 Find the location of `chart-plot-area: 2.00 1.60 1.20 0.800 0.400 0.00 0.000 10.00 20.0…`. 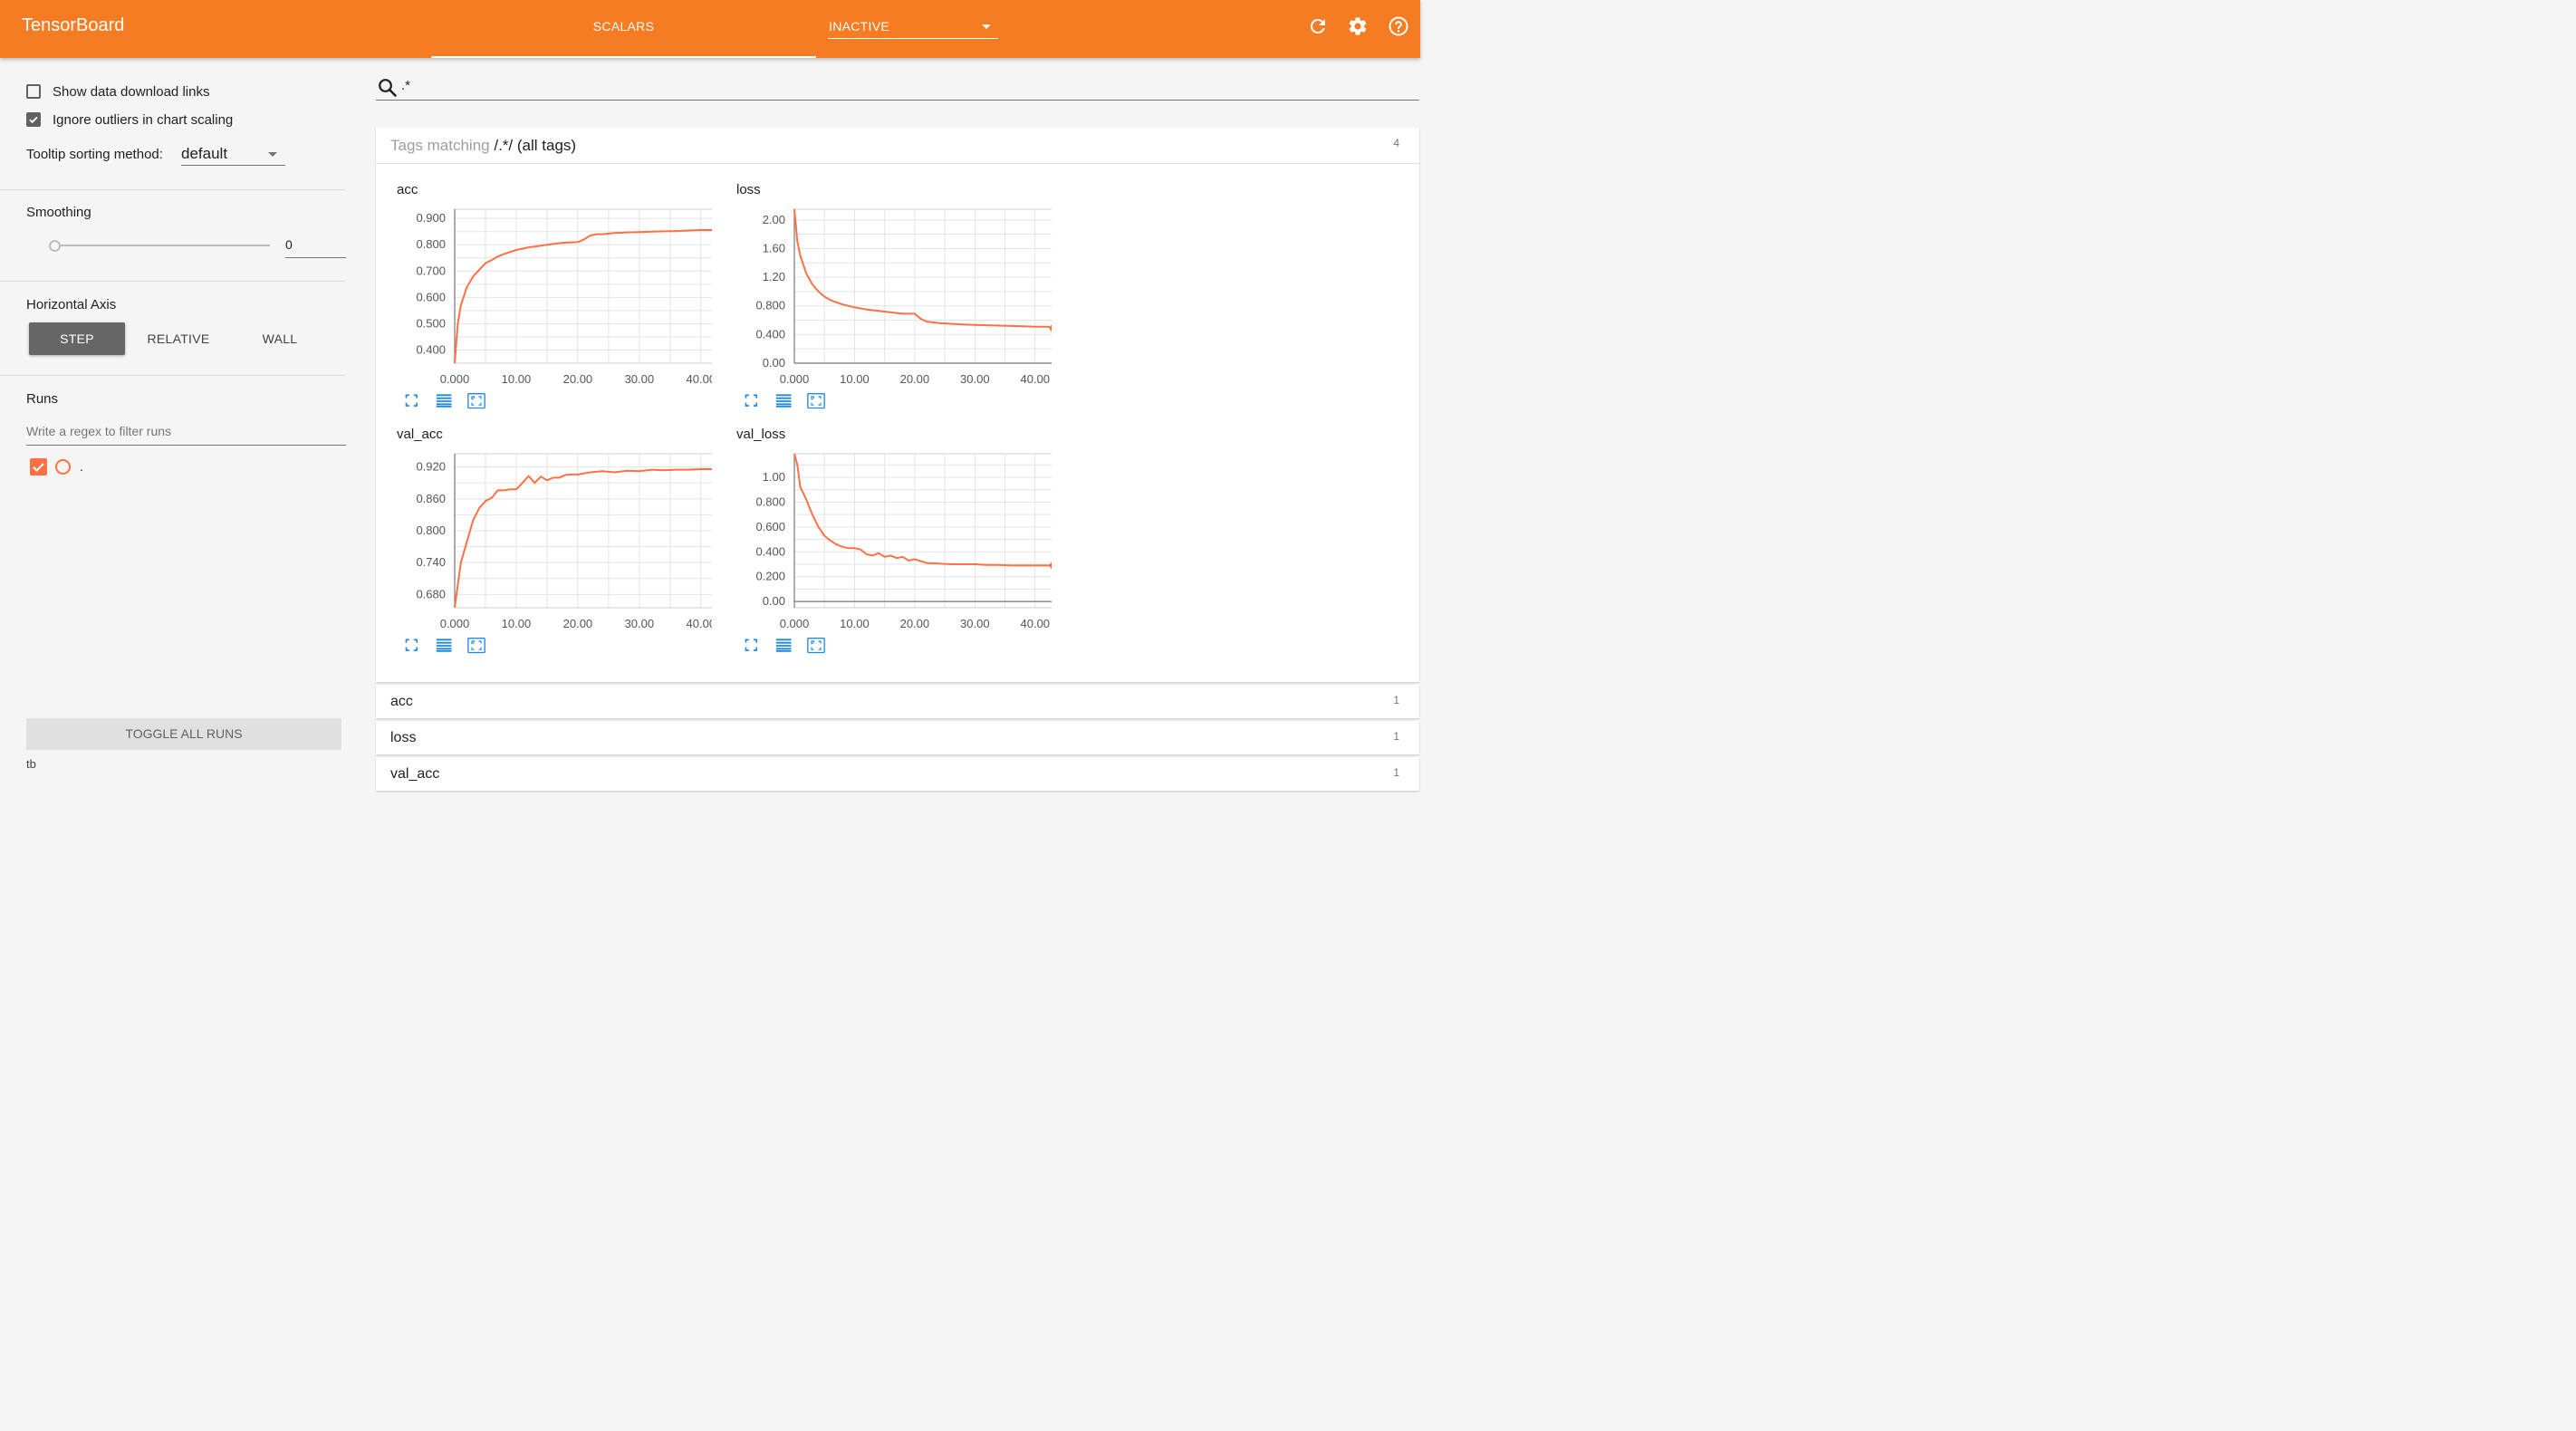

chart-plot-area: 2.00 1.60 1.20 0.800 0.400 0.00 0.000 10.00 20.0… is located at coordinates (884, 295).